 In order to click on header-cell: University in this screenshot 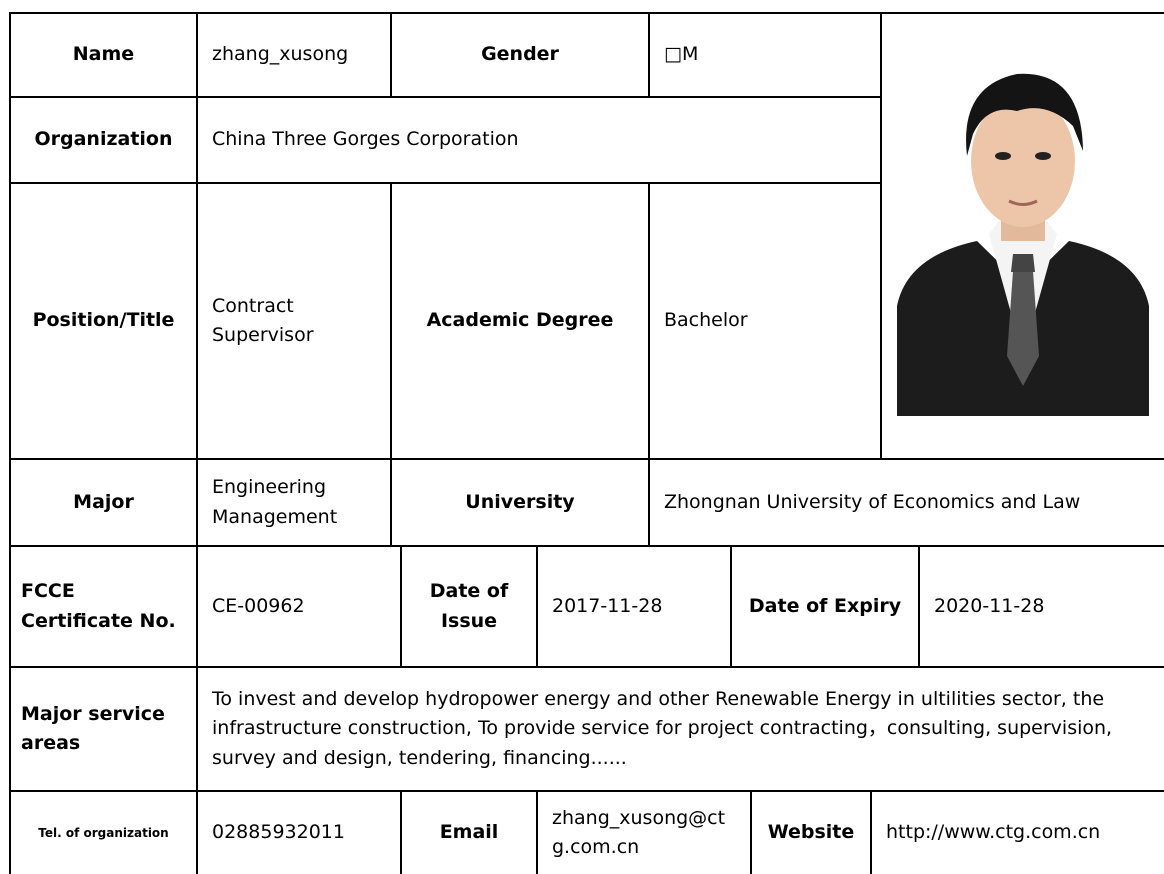, I will do `click(519, 501)`.